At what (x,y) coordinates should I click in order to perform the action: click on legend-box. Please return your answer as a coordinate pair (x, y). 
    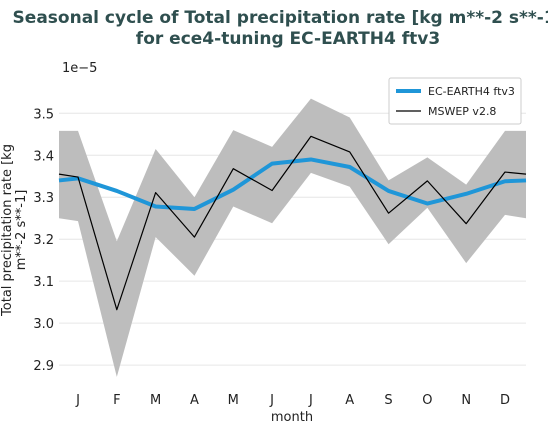
    Looking at the image, I should click on (455, 101).